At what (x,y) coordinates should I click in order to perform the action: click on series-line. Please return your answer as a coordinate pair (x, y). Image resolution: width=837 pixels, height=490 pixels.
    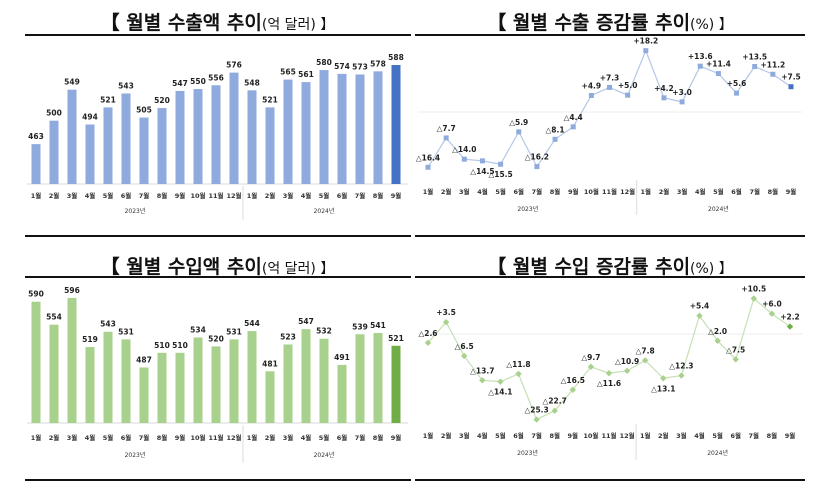
    Looking at the image, I should click on (609, 108).